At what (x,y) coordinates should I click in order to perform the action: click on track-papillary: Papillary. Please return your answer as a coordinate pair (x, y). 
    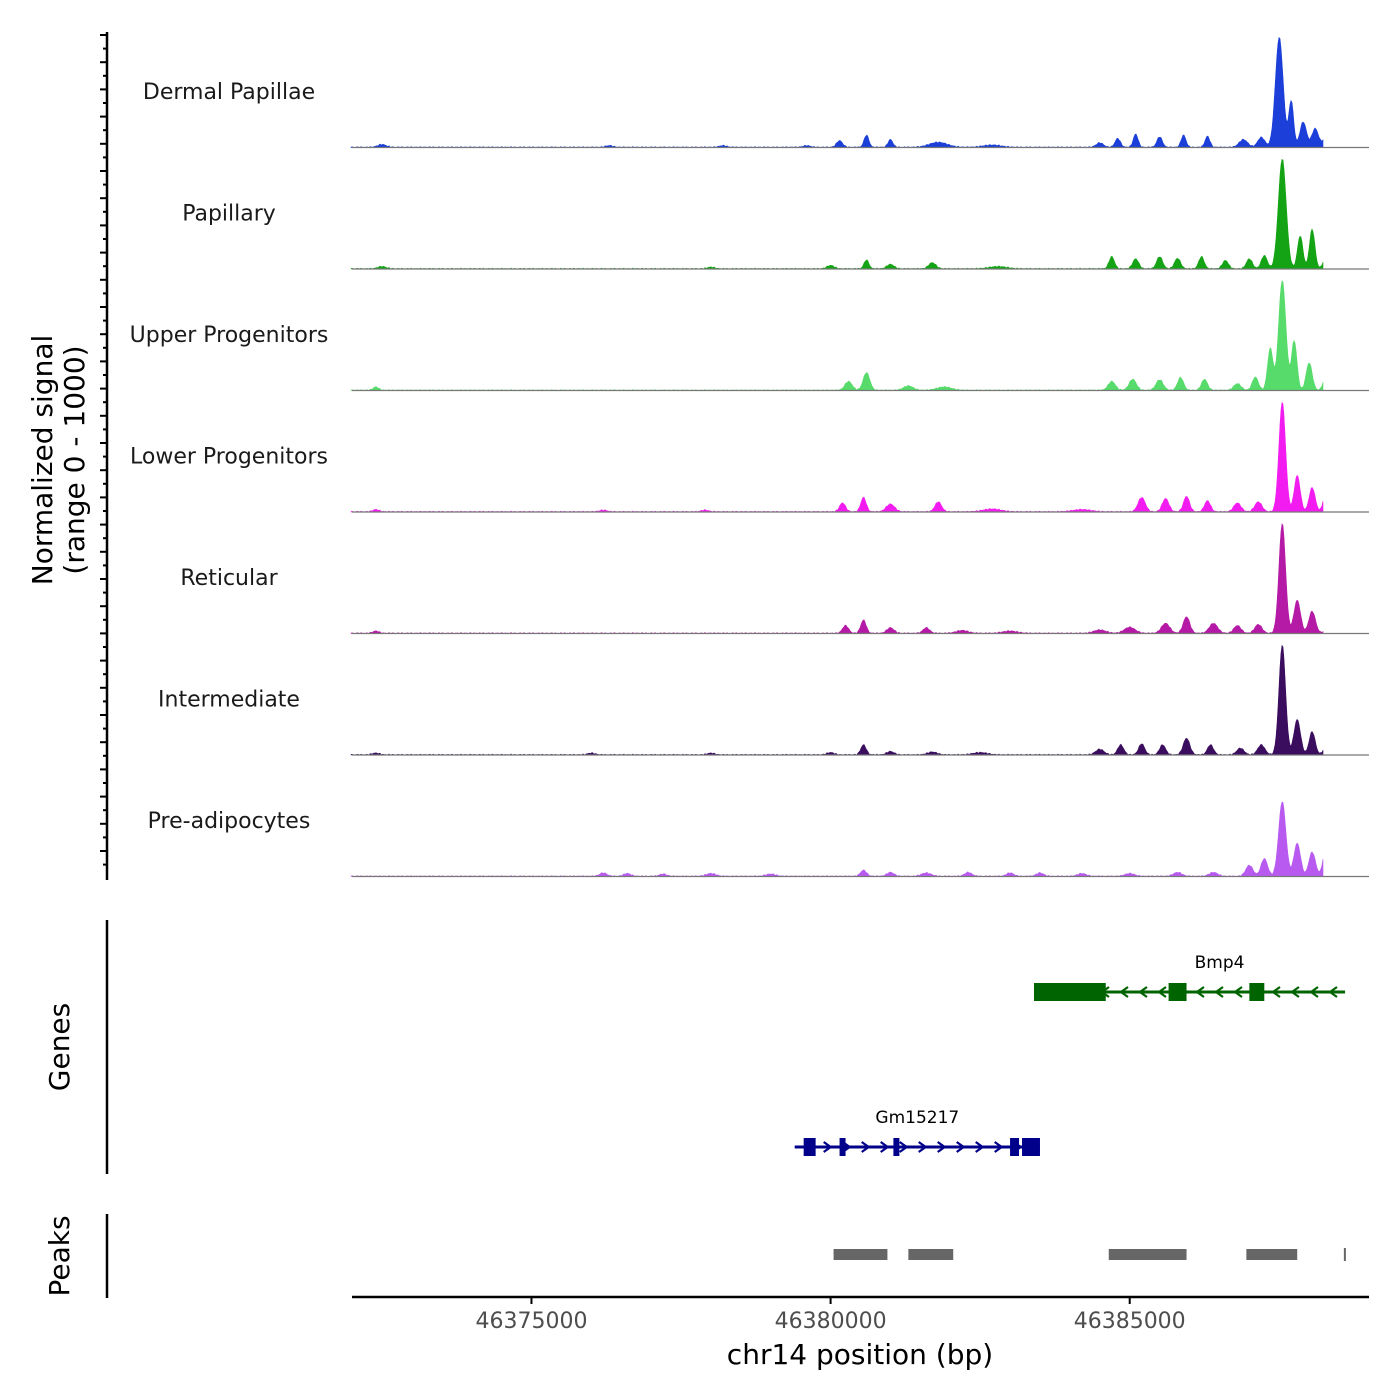
    Looking at the image, I should click on (775, 214).